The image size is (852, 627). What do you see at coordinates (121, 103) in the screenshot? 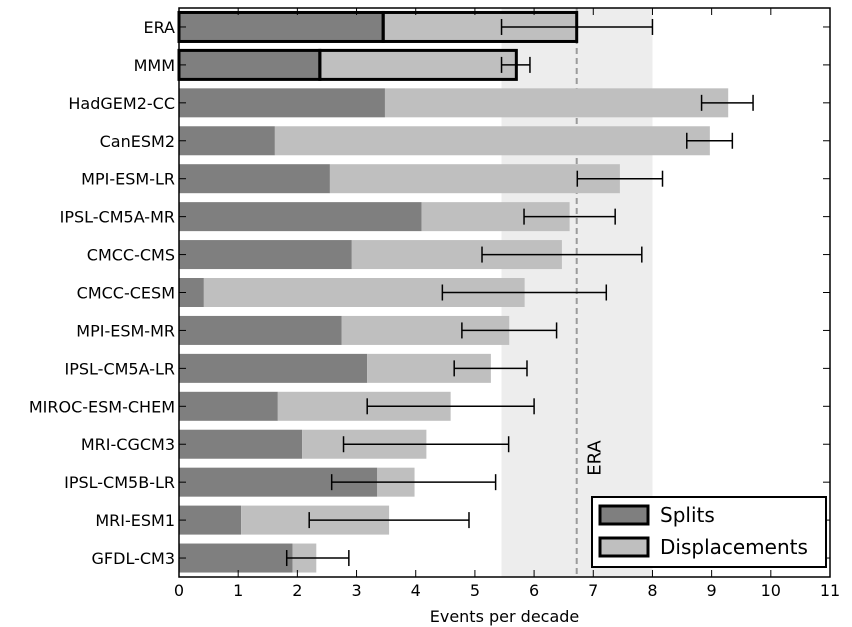
I see `category-label-hadgem2-cc: HadGEM2-CC` at bounding box center [121, 103].